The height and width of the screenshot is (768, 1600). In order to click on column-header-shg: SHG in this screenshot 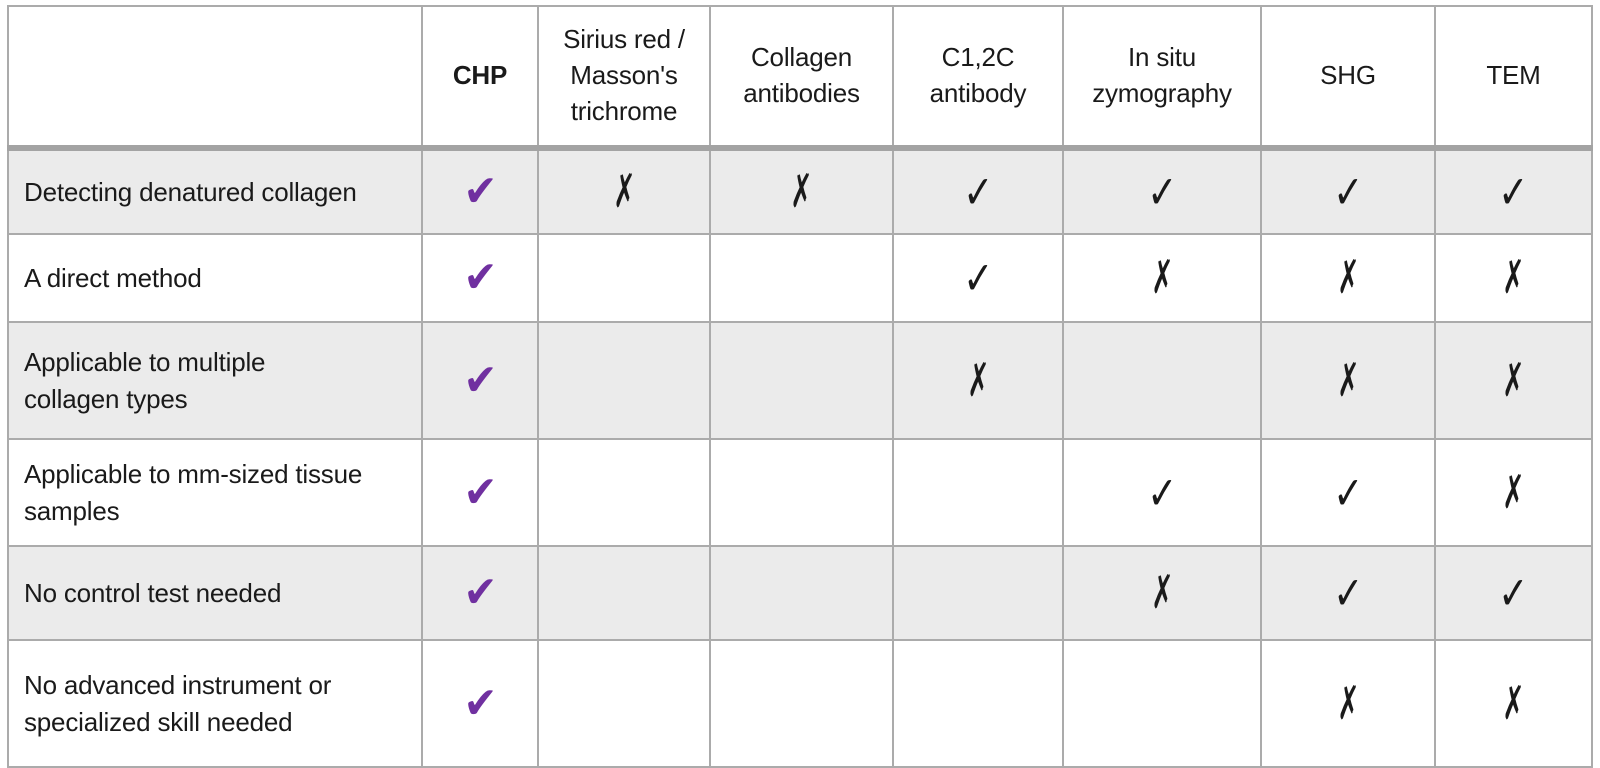, I will do `click(1348, 78)`.